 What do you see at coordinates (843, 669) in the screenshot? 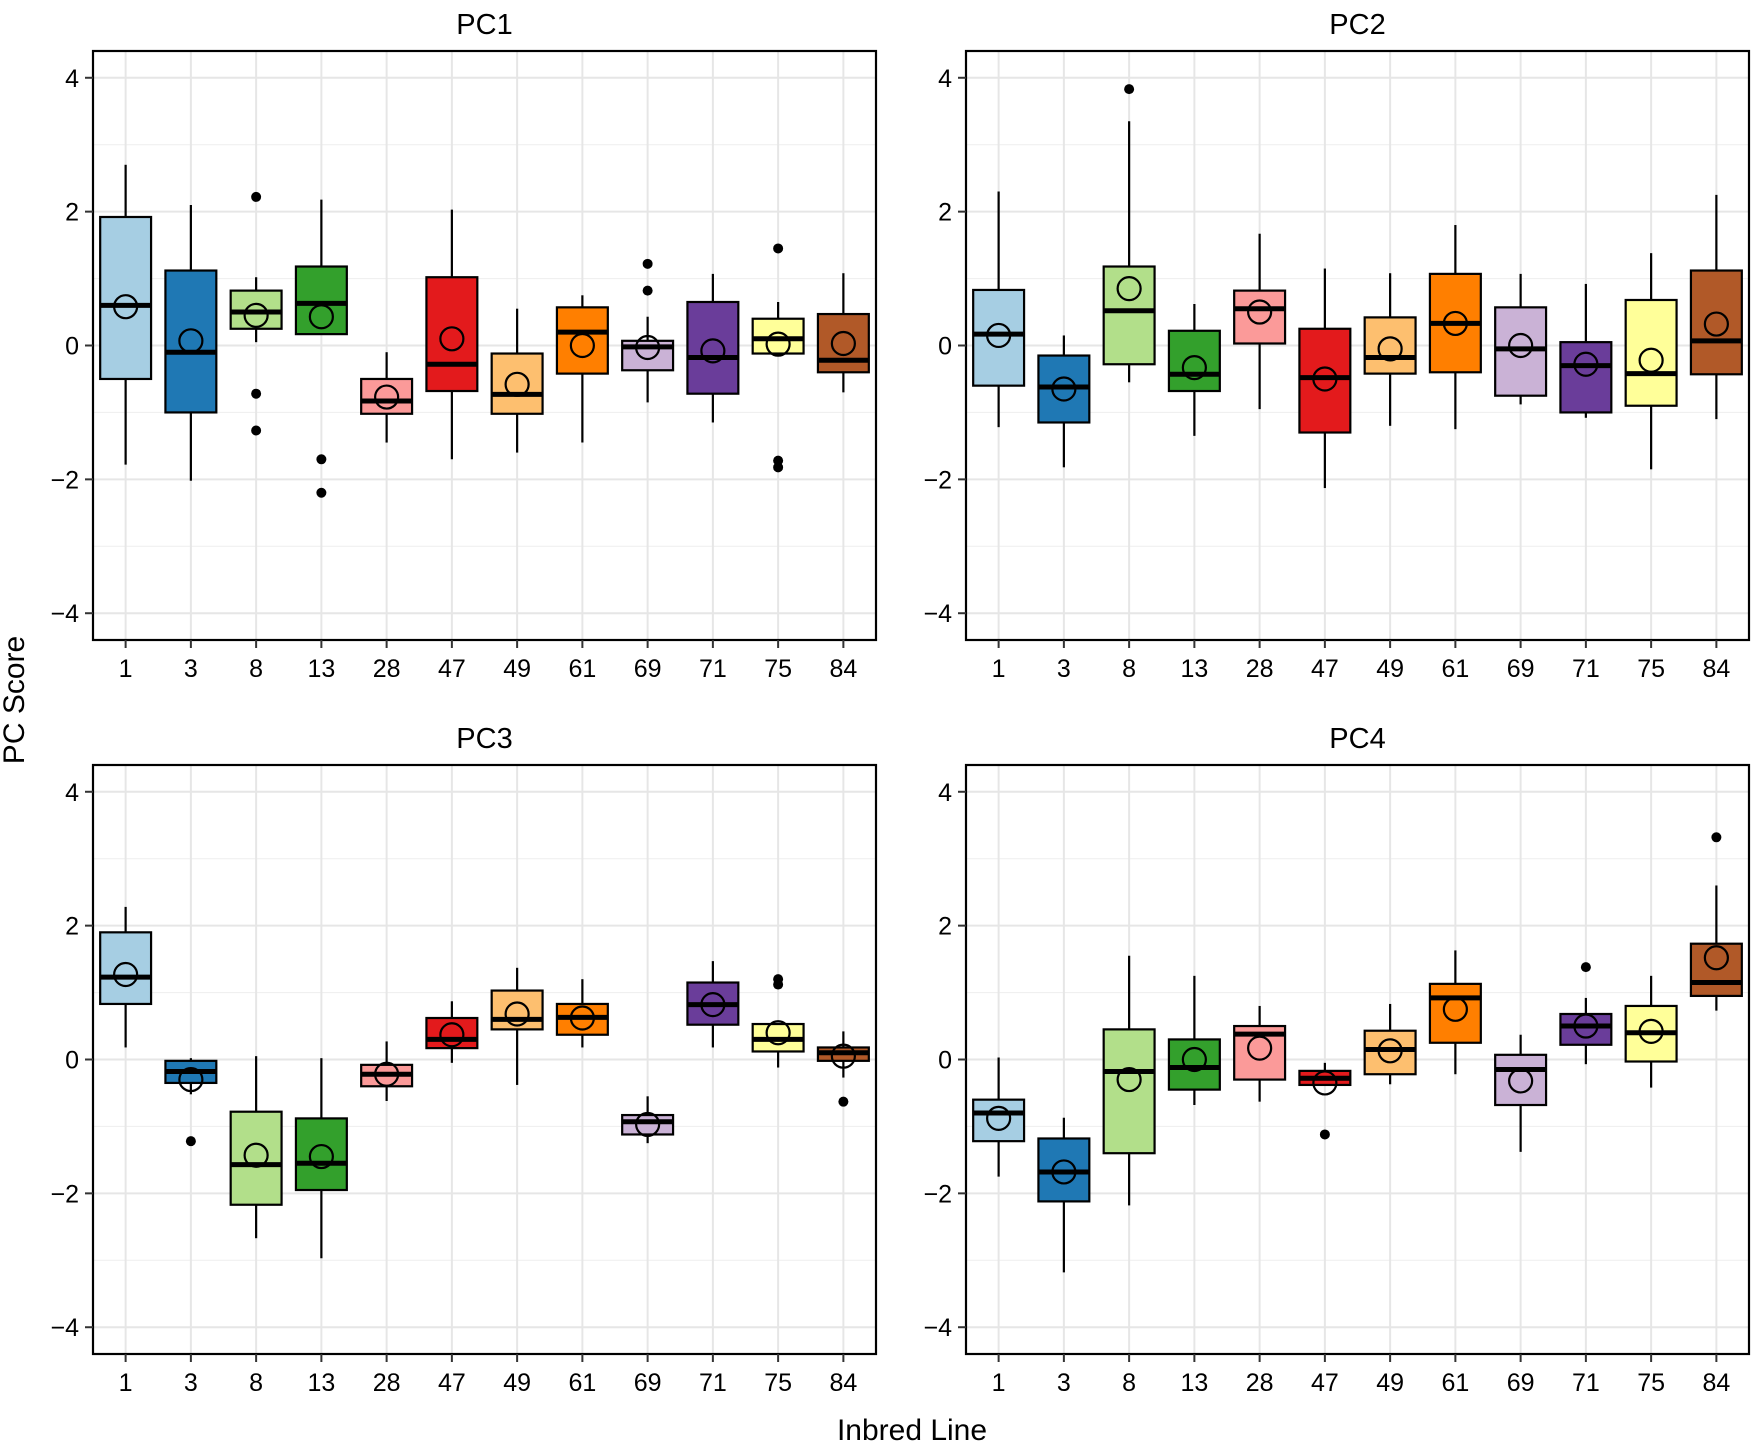
I see `x-tick-label: 84` at bounding box center [843, 669].